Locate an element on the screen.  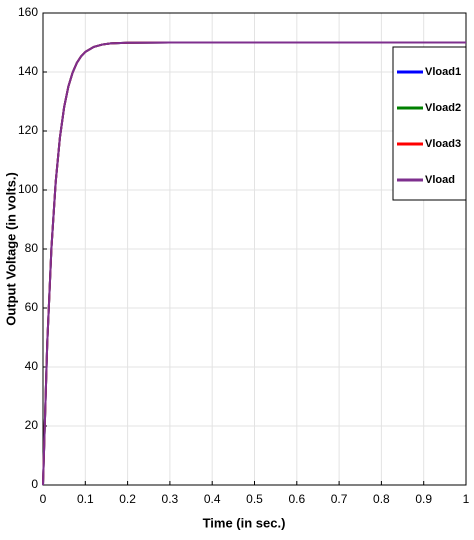
x-tick-label: 0.3 is located at coordinates (170, 499).